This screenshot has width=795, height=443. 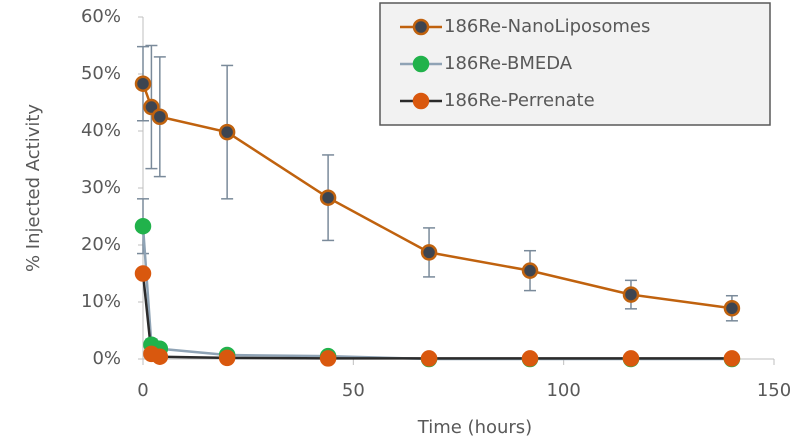 I want to click on y-tick-label: 0%, so click(x=106, y=358).